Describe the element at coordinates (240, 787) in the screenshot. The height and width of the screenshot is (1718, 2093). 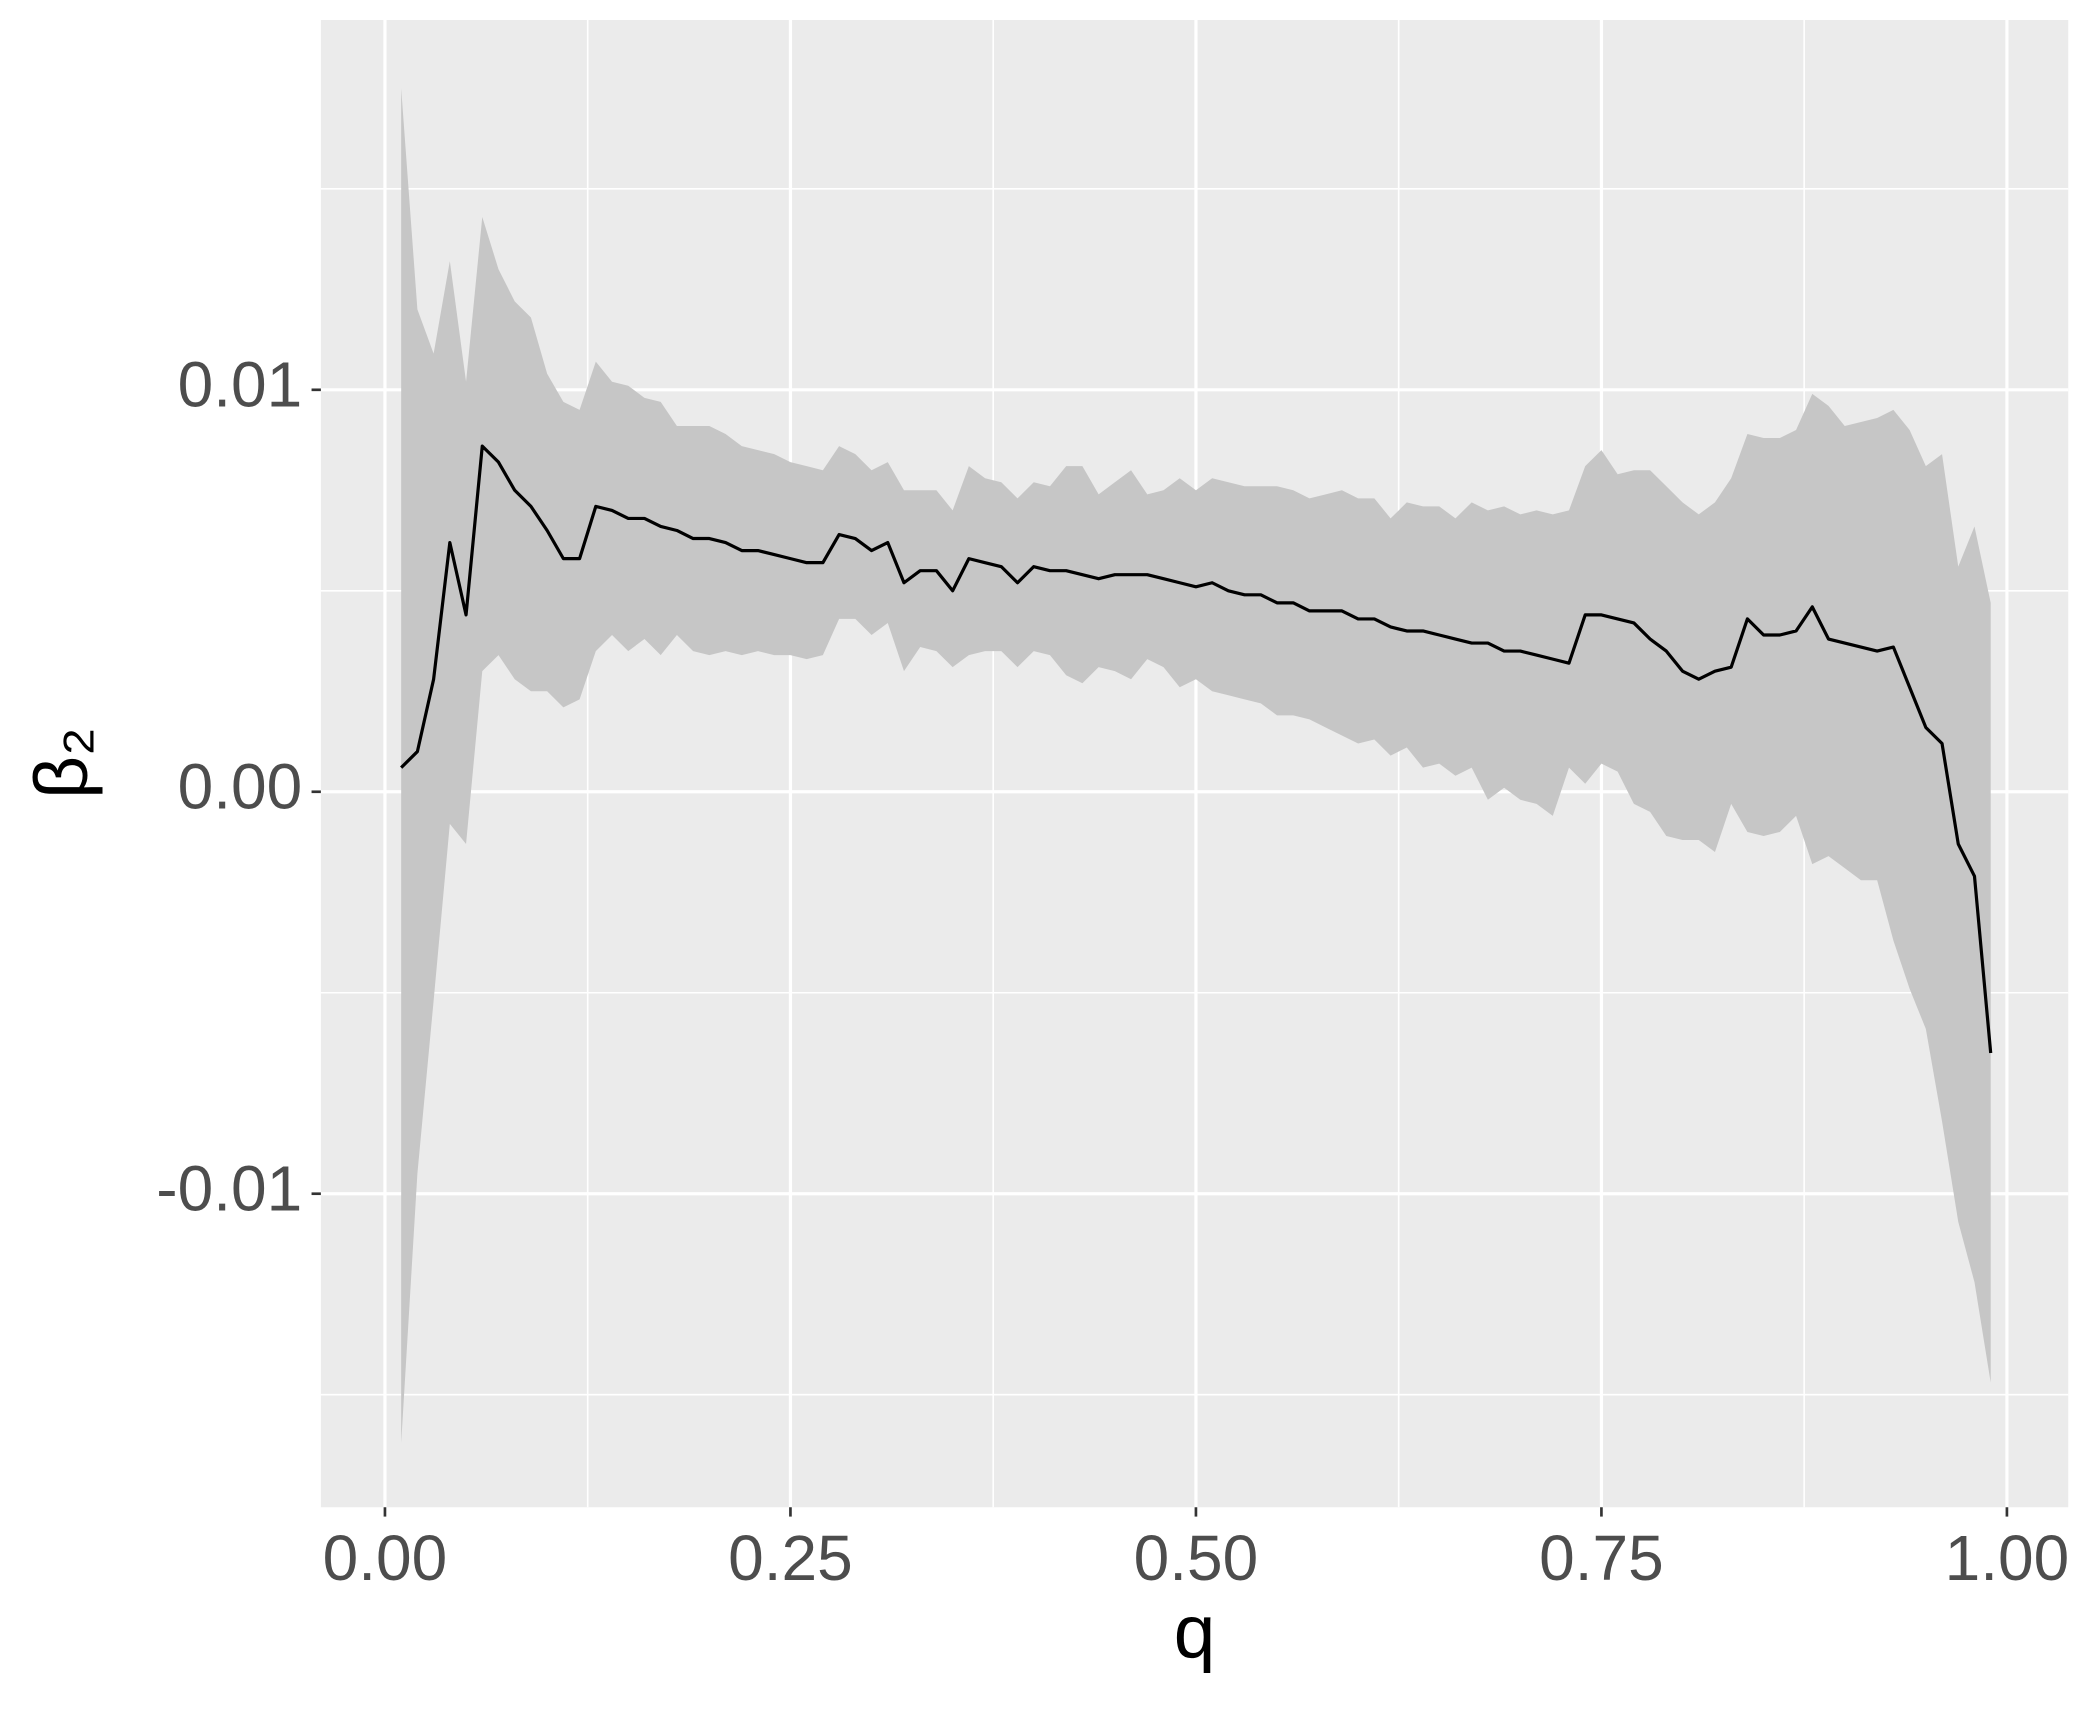
I see `y-tick-label: 0.00` at that location.